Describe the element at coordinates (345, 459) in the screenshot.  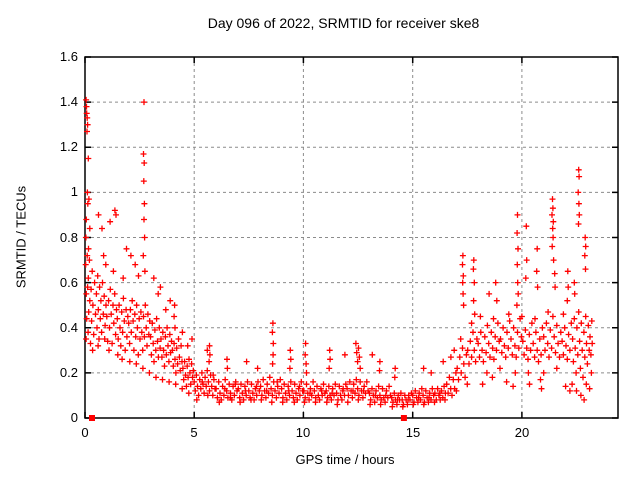
I see `x-axis-label: GPS time / hours` at that location.